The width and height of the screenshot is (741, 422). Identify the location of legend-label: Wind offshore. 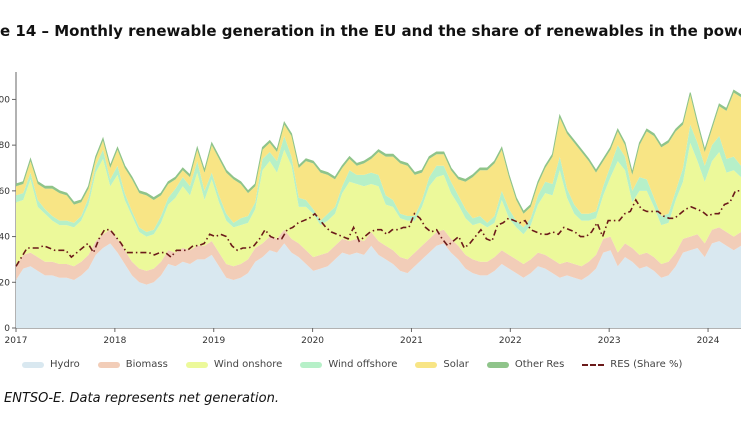
(363, 364).